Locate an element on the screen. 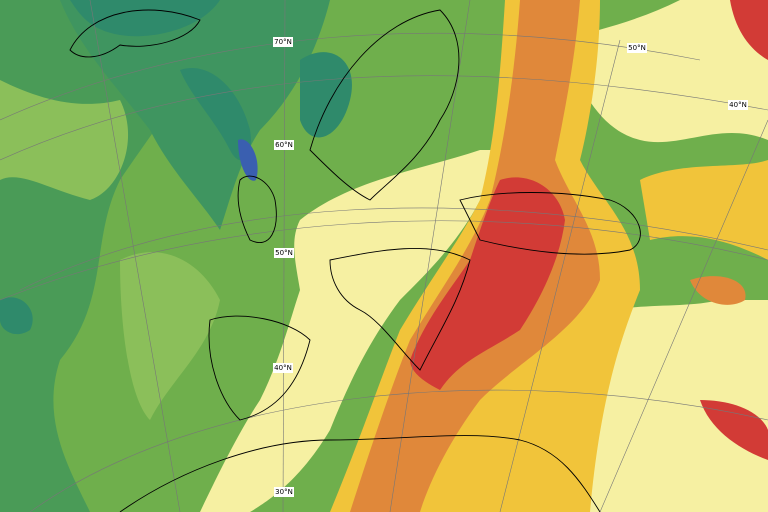 This screenshot has height=512, width=768. latitude-label: 30°N is located at coordinates (284, 492).